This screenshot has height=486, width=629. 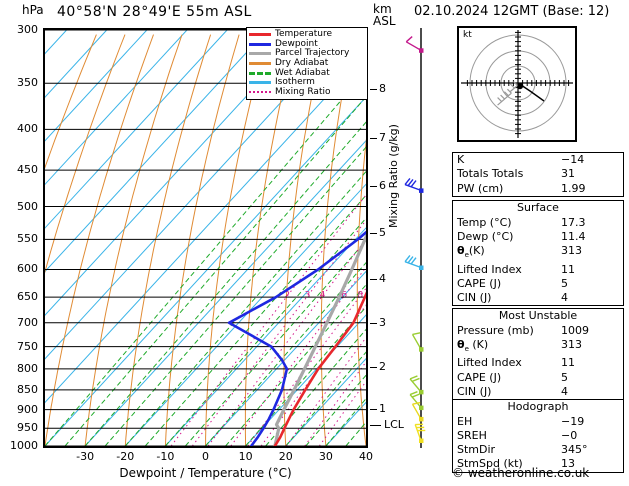 I want to click on svg-text: 8, so click(x=360, y=295).